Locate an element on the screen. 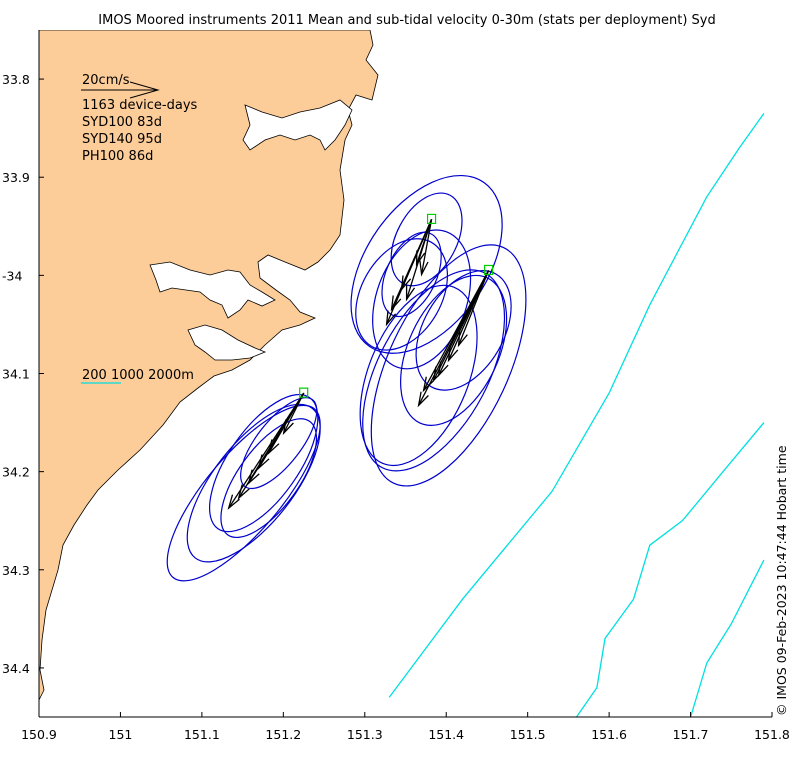 This screenshot has width=796, height=764. y-tick-label: 34.4 is located at coordinates (16, 668).